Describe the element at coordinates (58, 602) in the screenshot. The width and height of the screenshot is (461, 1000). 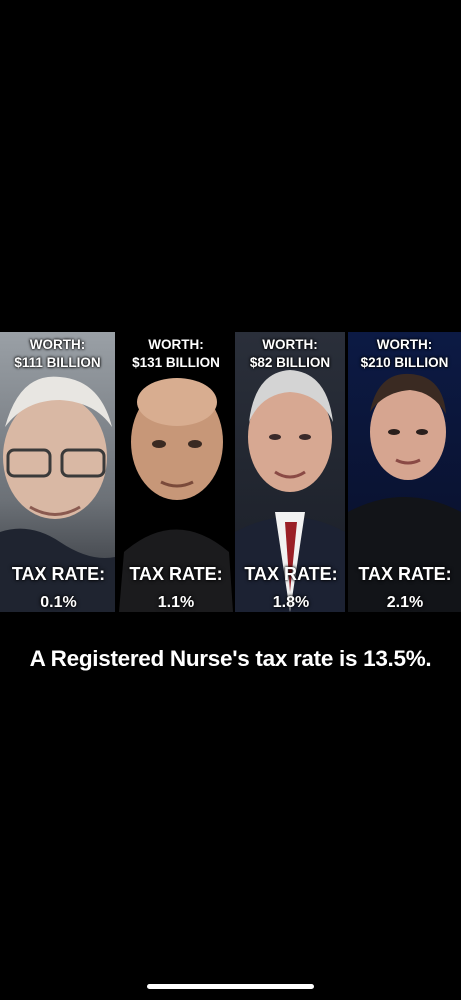
I see `tax-rate-value-1: 0.1%` at that location.